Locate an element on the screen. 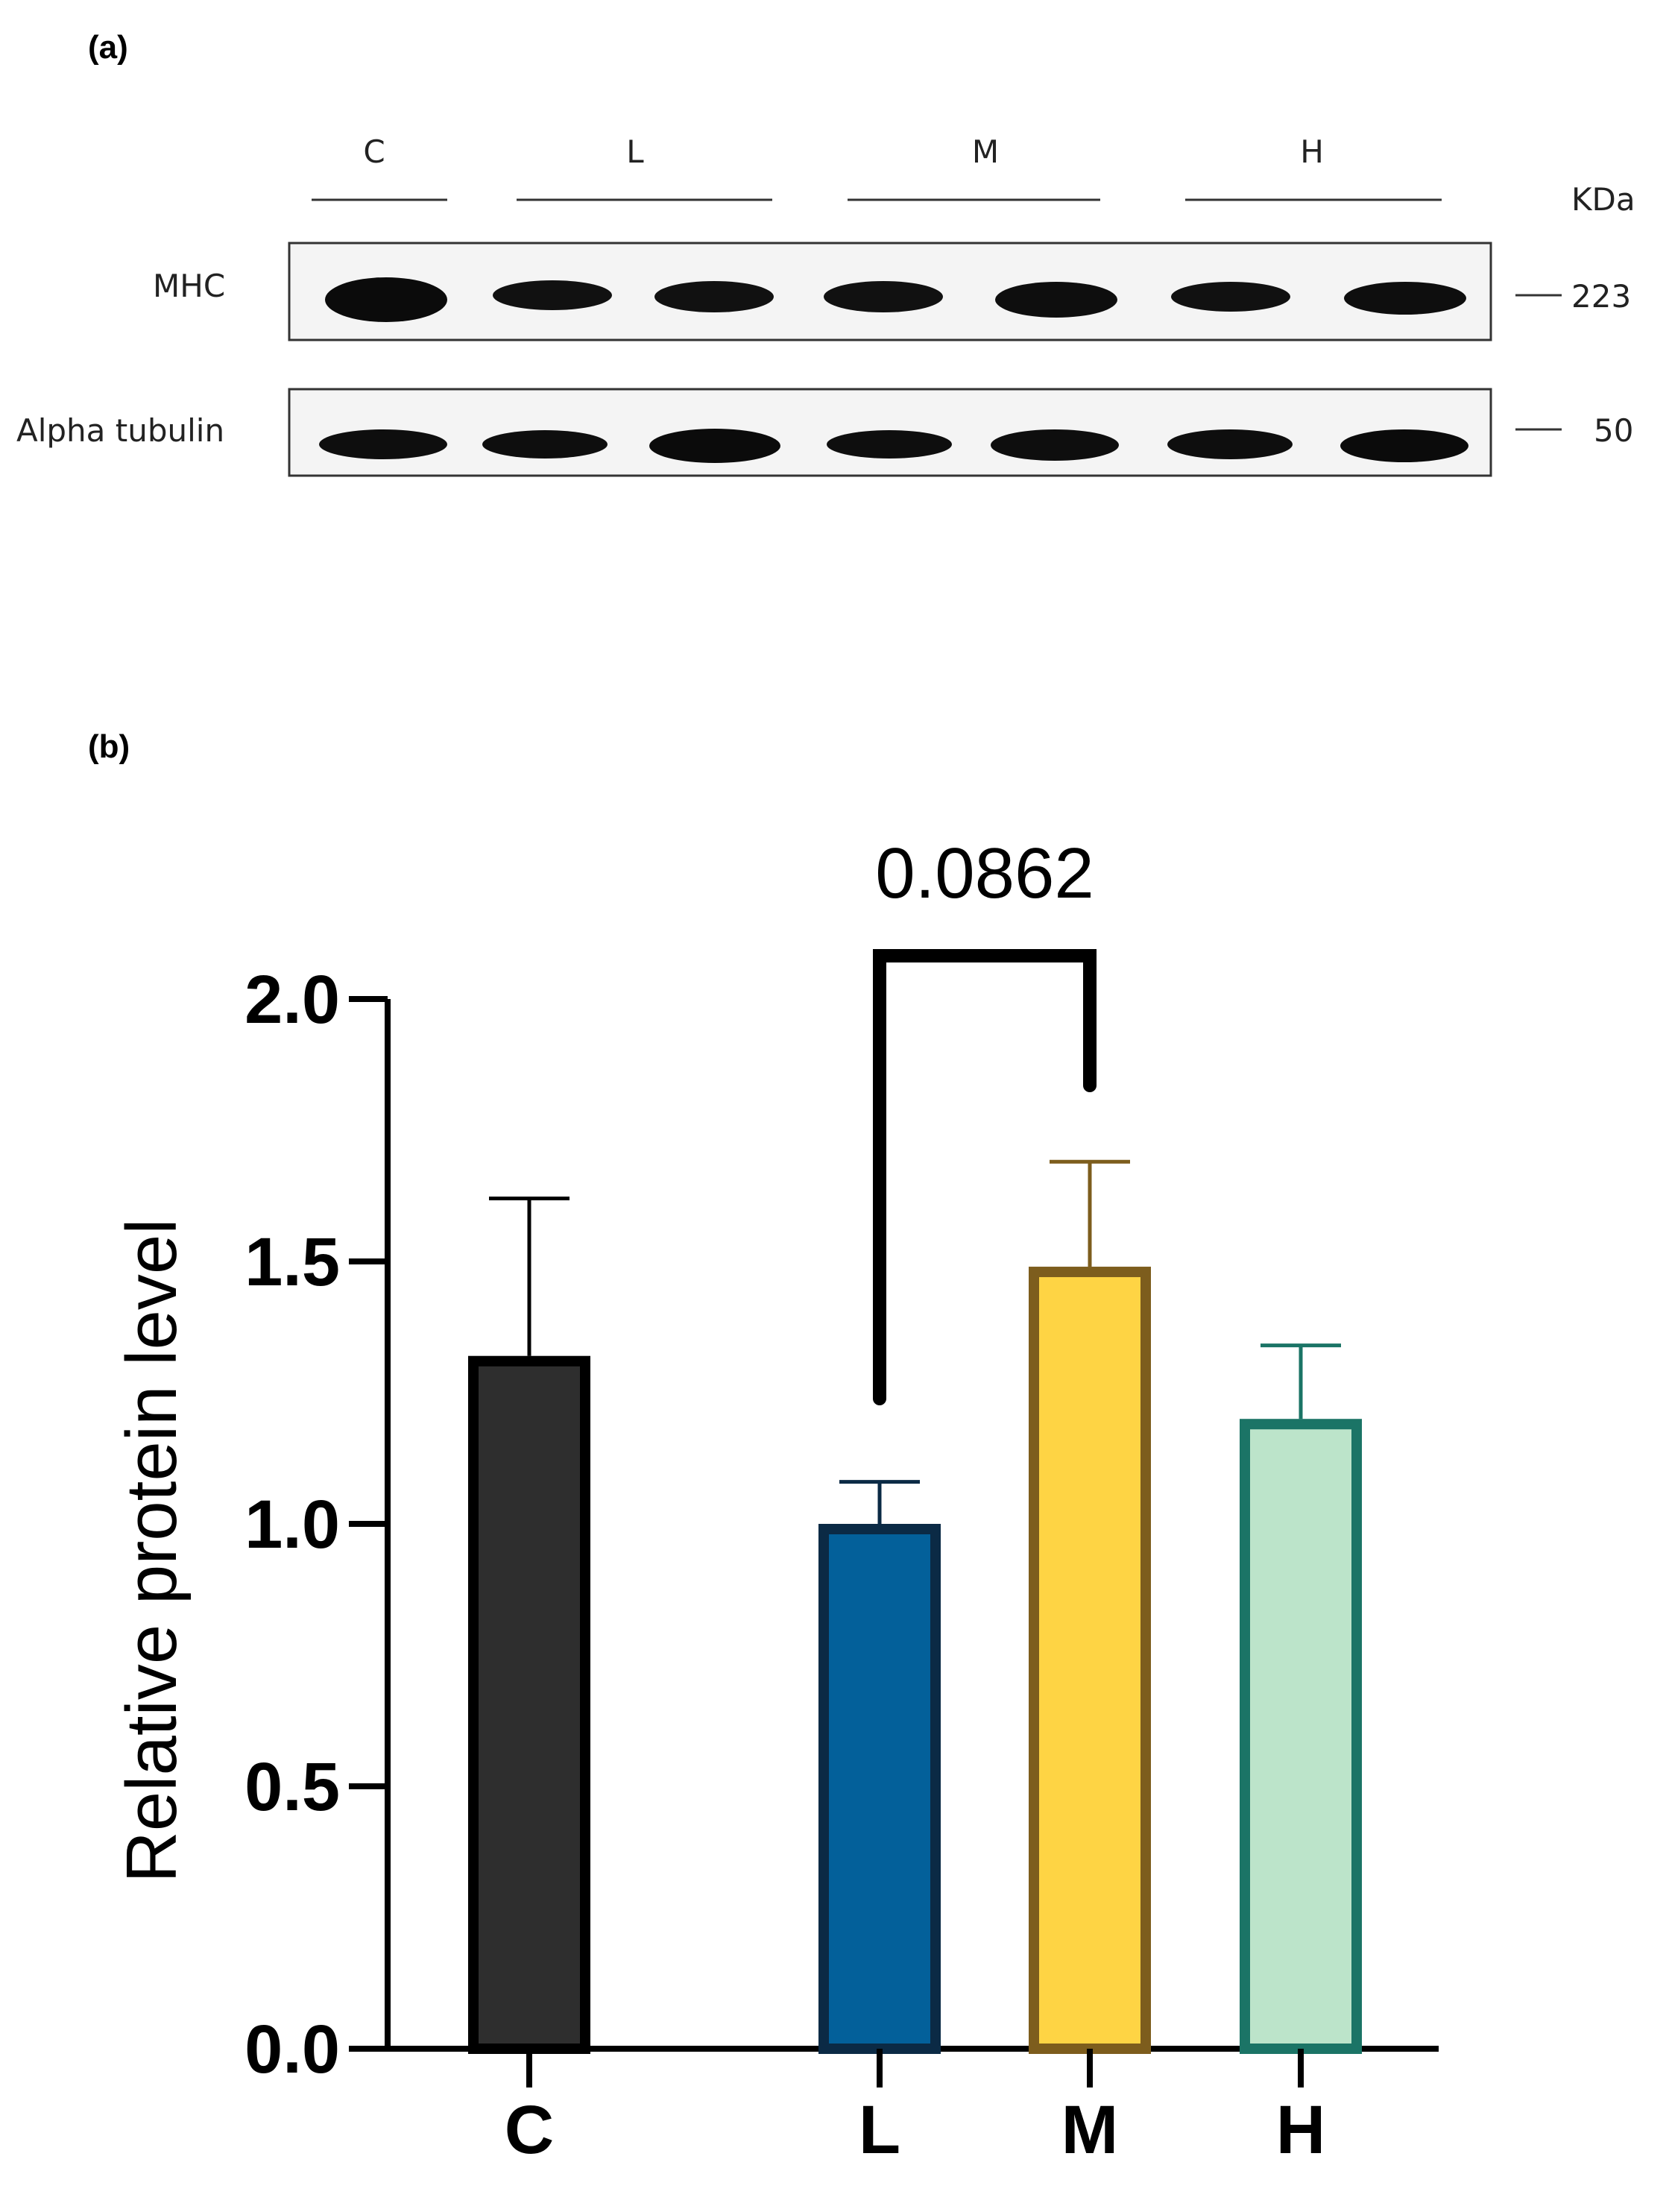 This screenshot has width=1669, height=2212. blot-group-label-h: H is located at coordinates (1312, 151).